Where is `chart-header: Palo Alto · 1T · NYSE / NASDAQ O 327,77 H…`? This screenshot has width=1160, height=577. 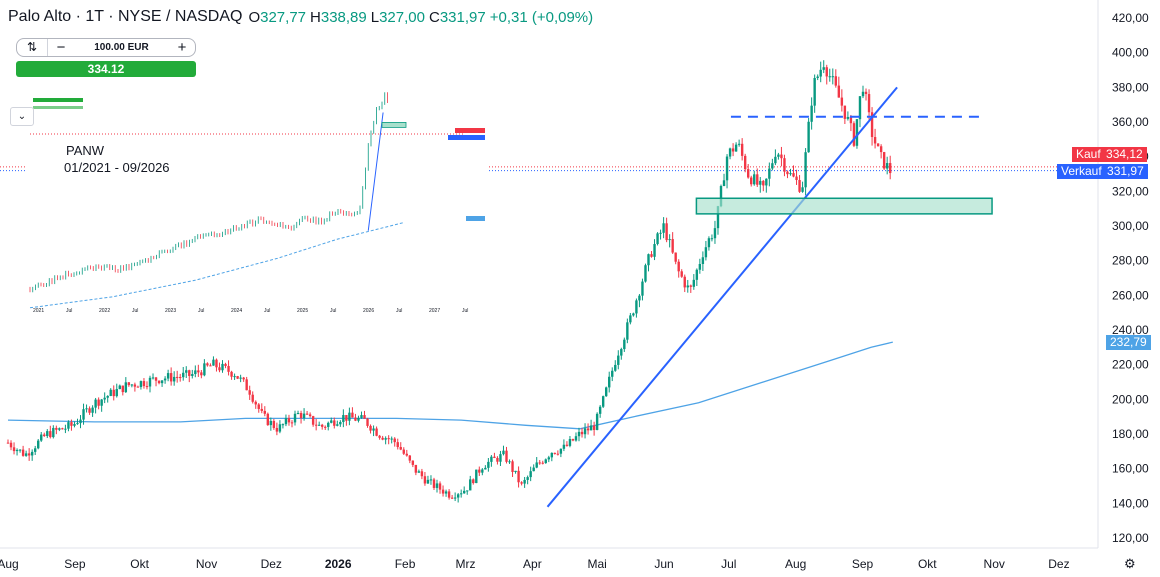 chart-header: Palo Alto · 1T · NYSE / NASDAQ O 327,77 H… is located at coordinates (300, 17).